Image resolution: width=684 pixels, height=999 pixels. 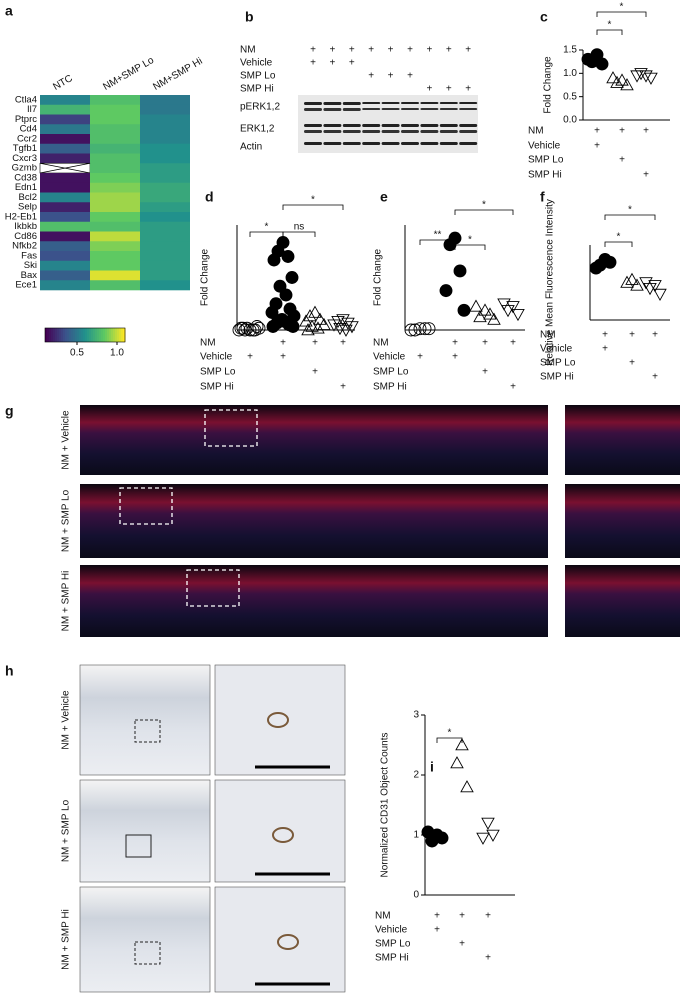 What do you see at coordinates (66, 830) in the screenshot?
I see `row-label: NM + SMP Lo` at bounding box center [66, 830].